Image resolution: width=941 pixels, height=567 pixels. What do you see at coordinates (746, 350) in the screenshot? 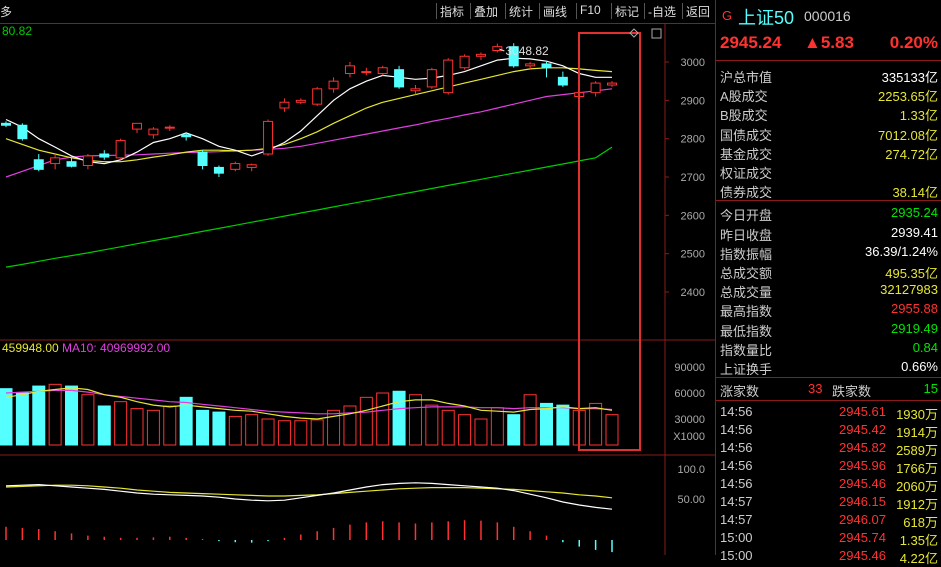
I see `stat-label: 指数量比` at bounding box center [746, 350].